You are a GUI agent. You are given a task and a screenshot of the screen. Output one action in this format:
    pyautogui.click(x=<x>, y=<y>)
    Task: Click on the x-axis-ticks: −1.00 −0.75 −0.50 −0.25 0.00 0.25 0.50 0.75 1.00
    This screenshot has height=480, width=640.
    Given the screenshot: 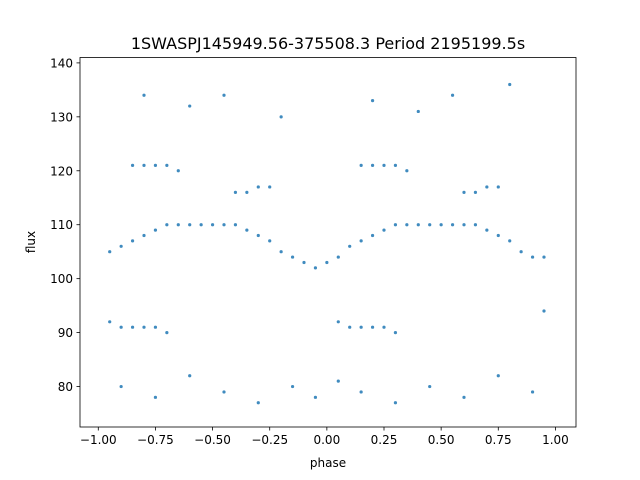 What is the action you would take?
    pyautogui.click(x=324, y=437)
    